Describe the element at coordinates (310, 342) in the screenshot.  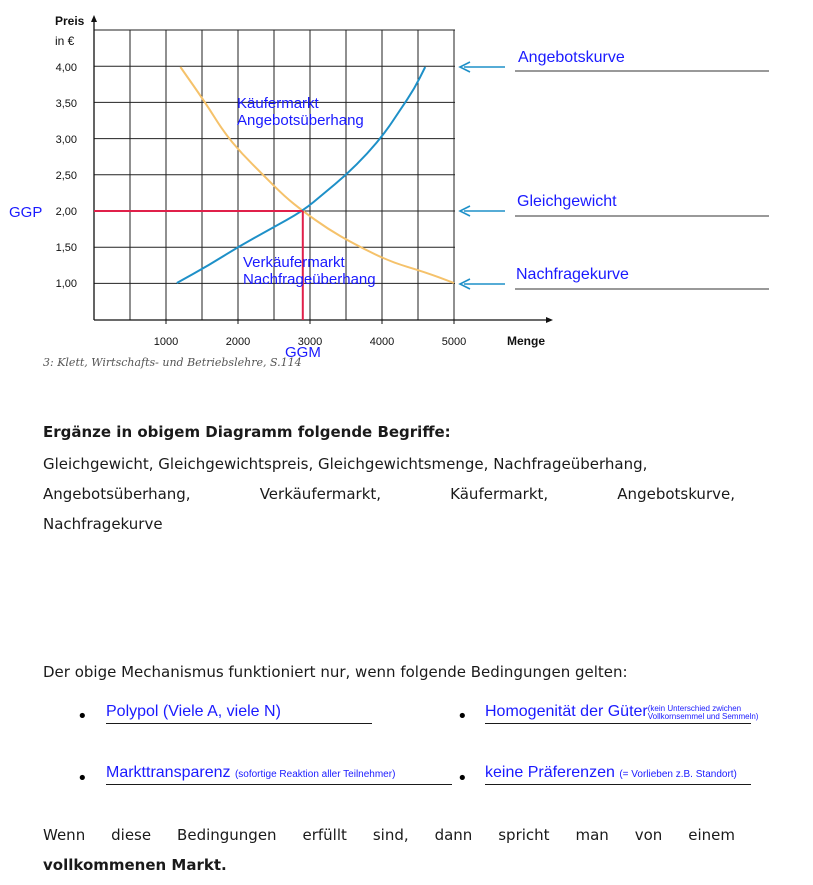
I see `x-tick-label: 3000` at that location.